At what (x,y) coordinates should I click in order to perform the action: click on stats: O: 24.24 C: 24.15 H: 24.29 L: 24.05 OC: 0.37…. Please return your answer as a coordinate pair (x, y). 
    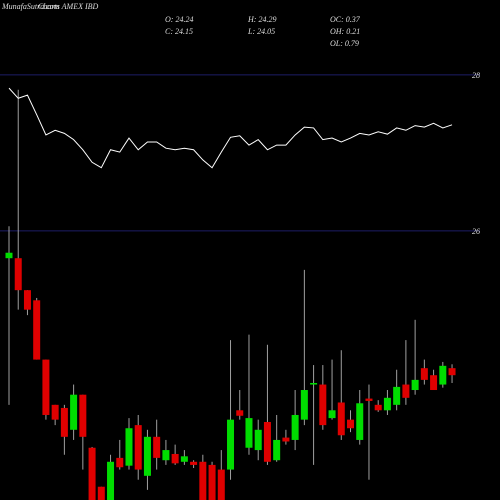
    Looking at the image, I should click on (263, 31).